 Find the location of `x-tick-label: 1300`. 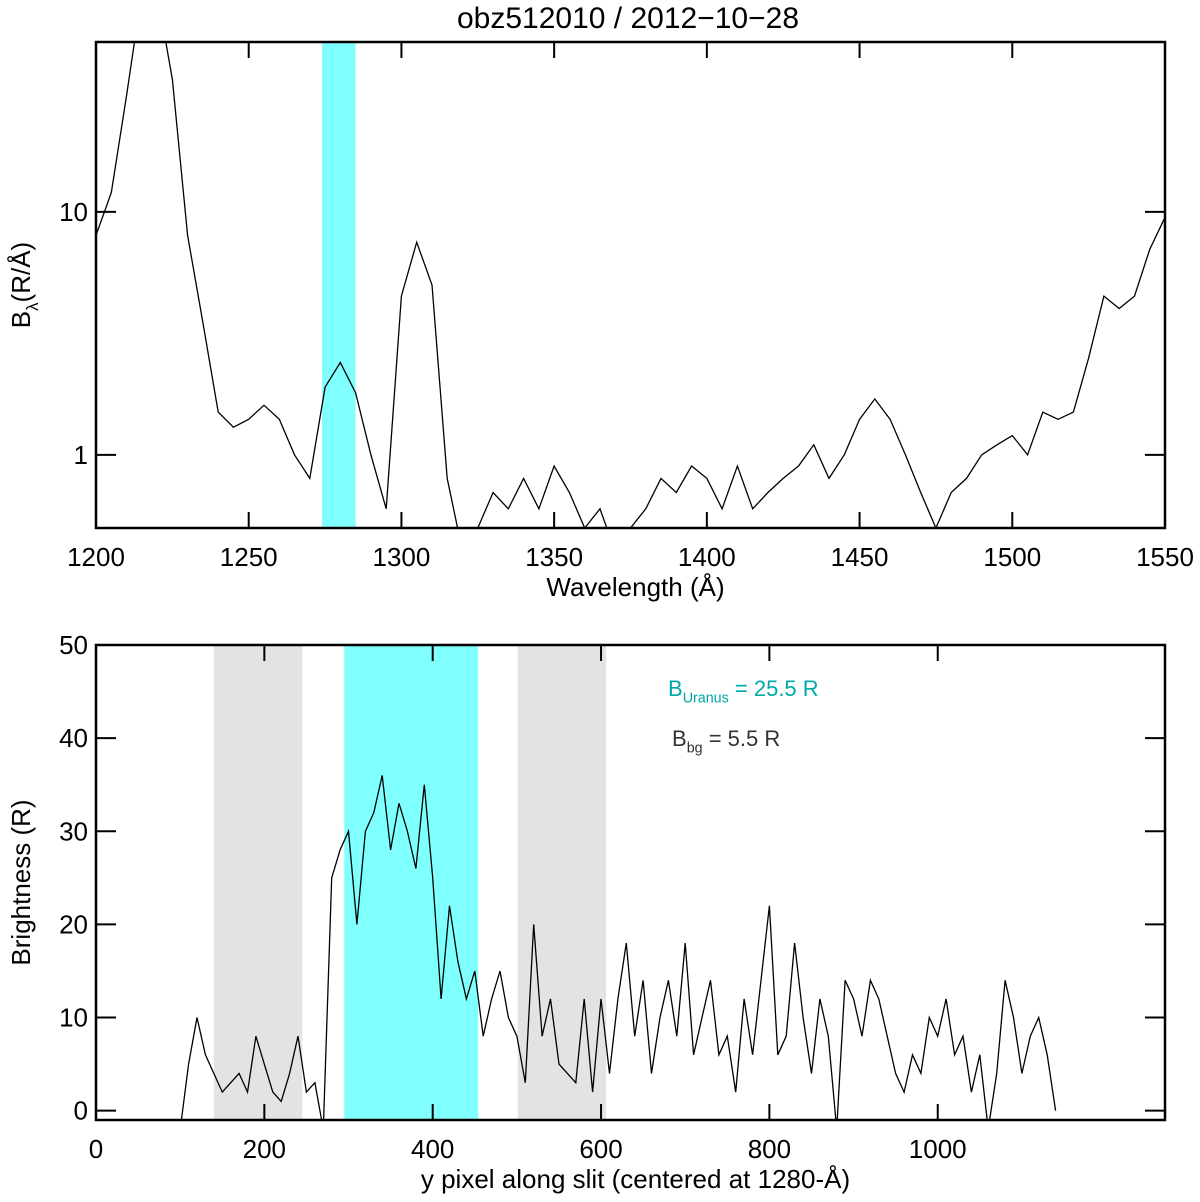

x-tick-label: 1300 is located at coordinates (402, 557).